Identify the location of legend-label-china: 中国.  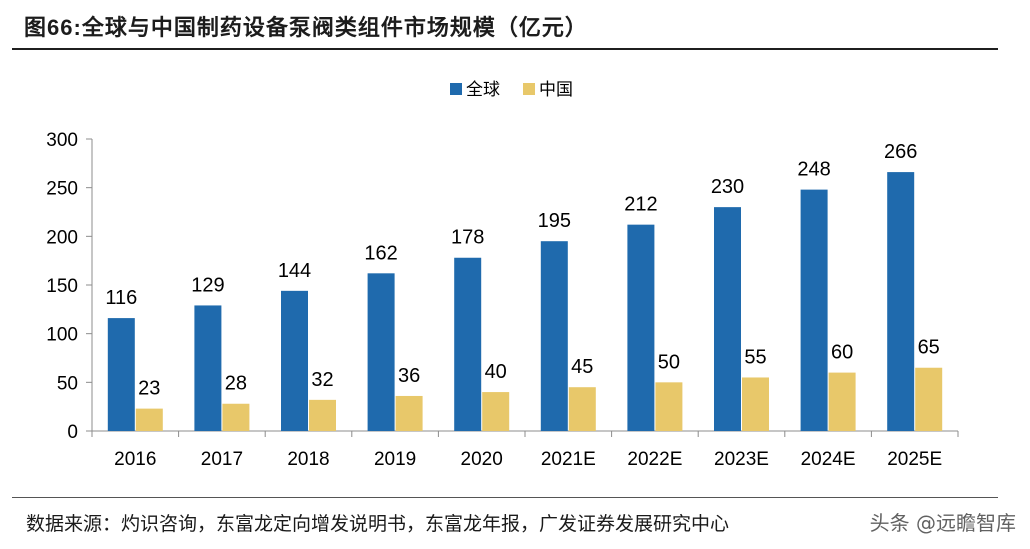
(556, 89).